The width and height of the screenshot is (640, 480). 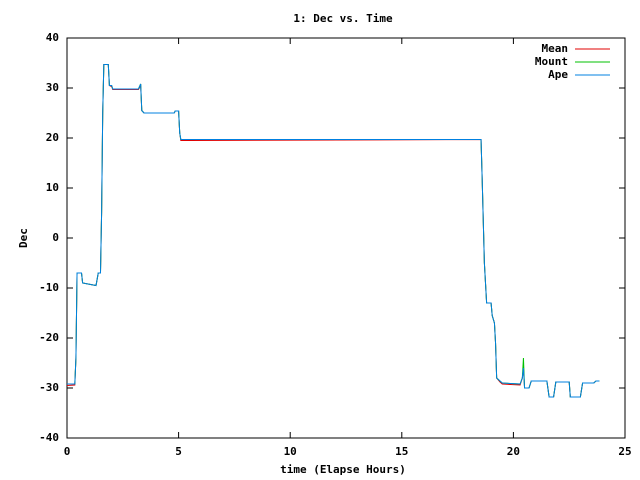 I want to click on chart-title: 1: Dec vs. Time, so click(x=343, y=18).